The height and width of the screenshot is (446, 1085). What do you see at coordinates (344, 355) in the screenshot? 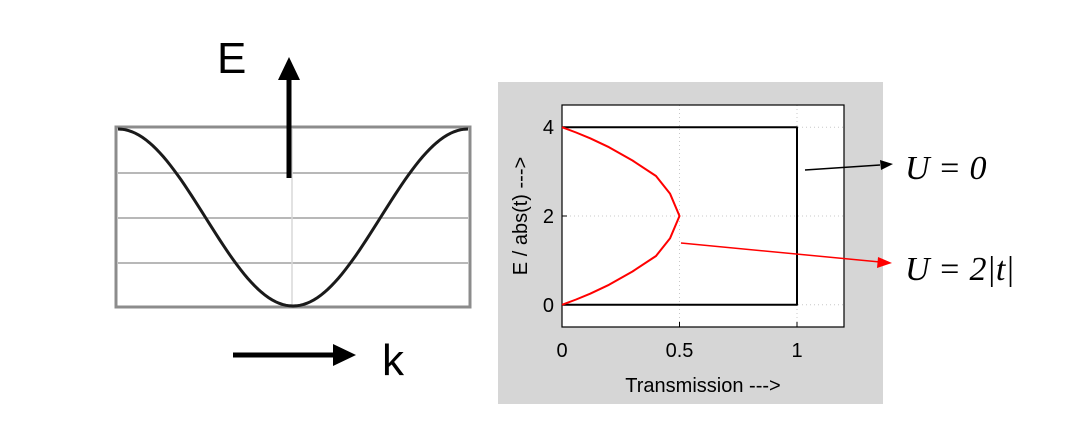
I see `momentum-arrowhead` at bounding box center [344, 355].